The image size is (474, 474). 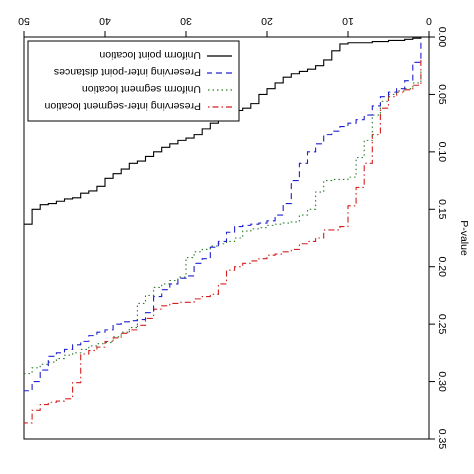 I want to click on y-tick-label: 0.25, so click(x=442, y=324).